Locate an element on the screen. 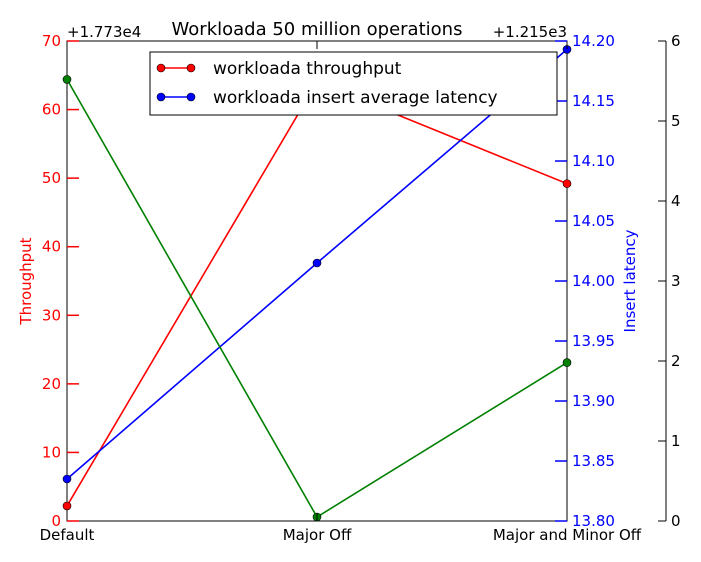 The image size is (701, 562). right1-tick-label: 14.15 is located at coordinates (593, 101).